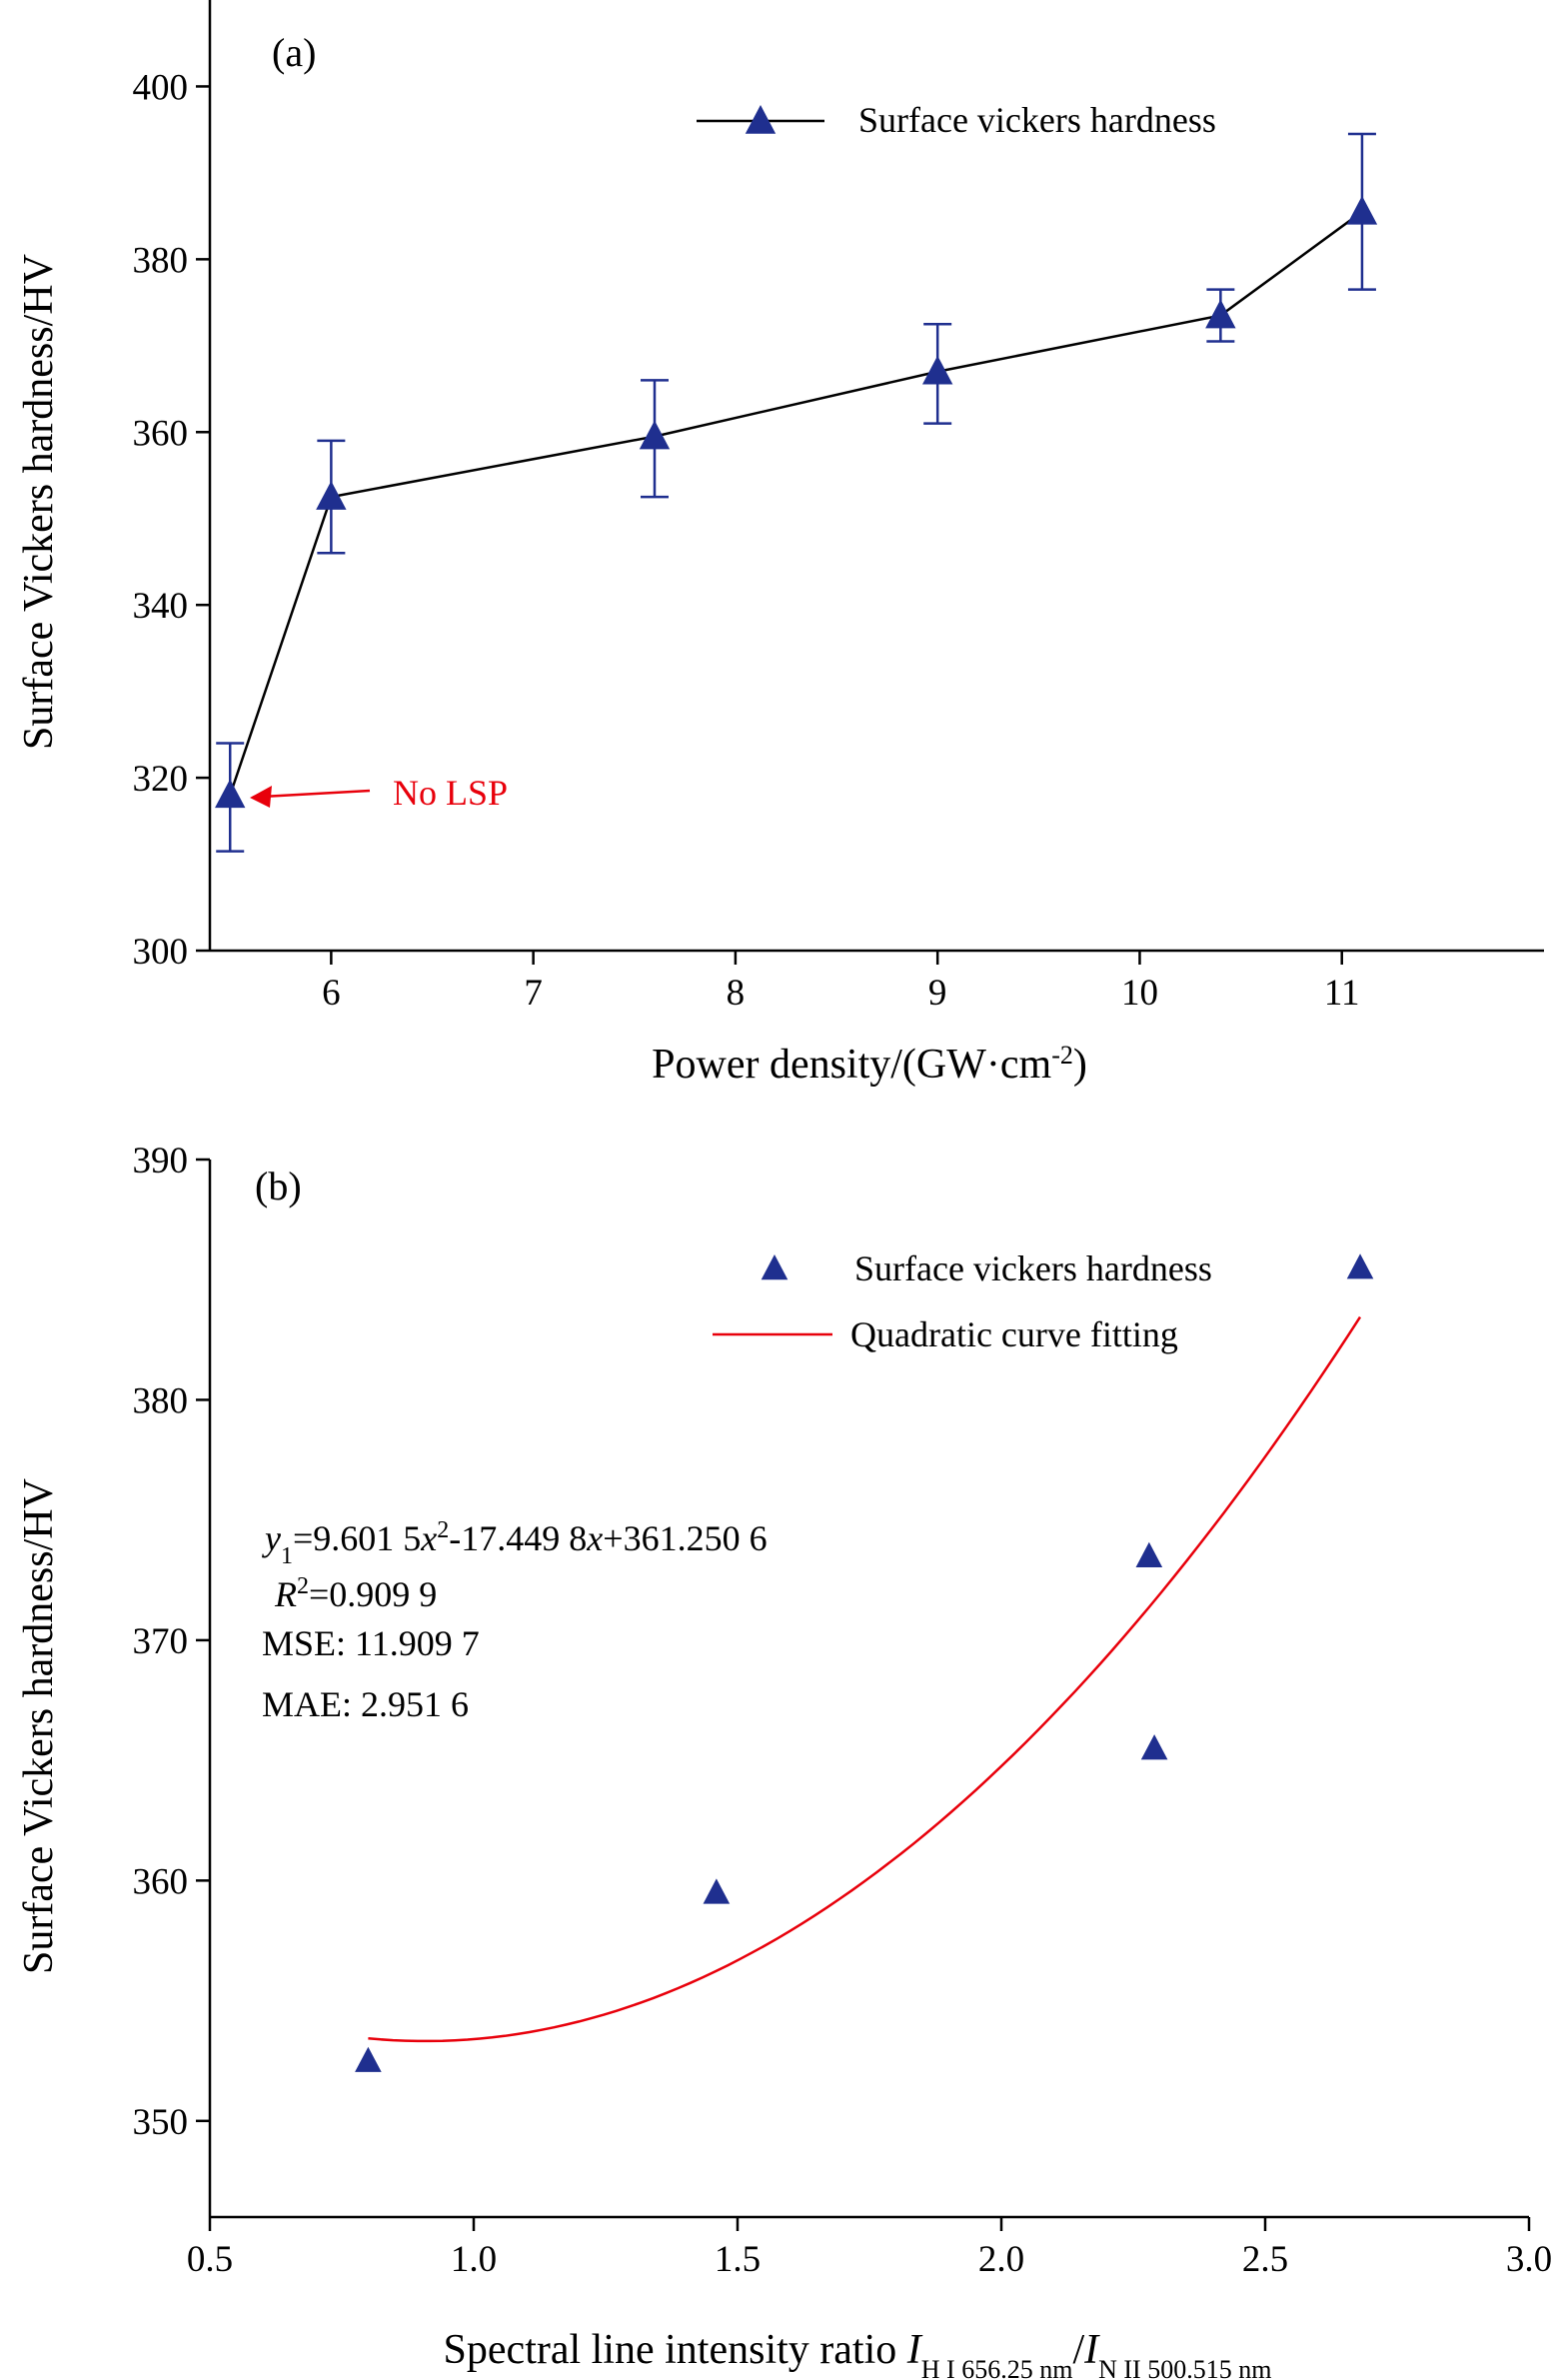 The height and width of the screenshot is (2380, 1561). I want to click on panel-b-x-tick-label: 2.0, so click(1001, 2259).